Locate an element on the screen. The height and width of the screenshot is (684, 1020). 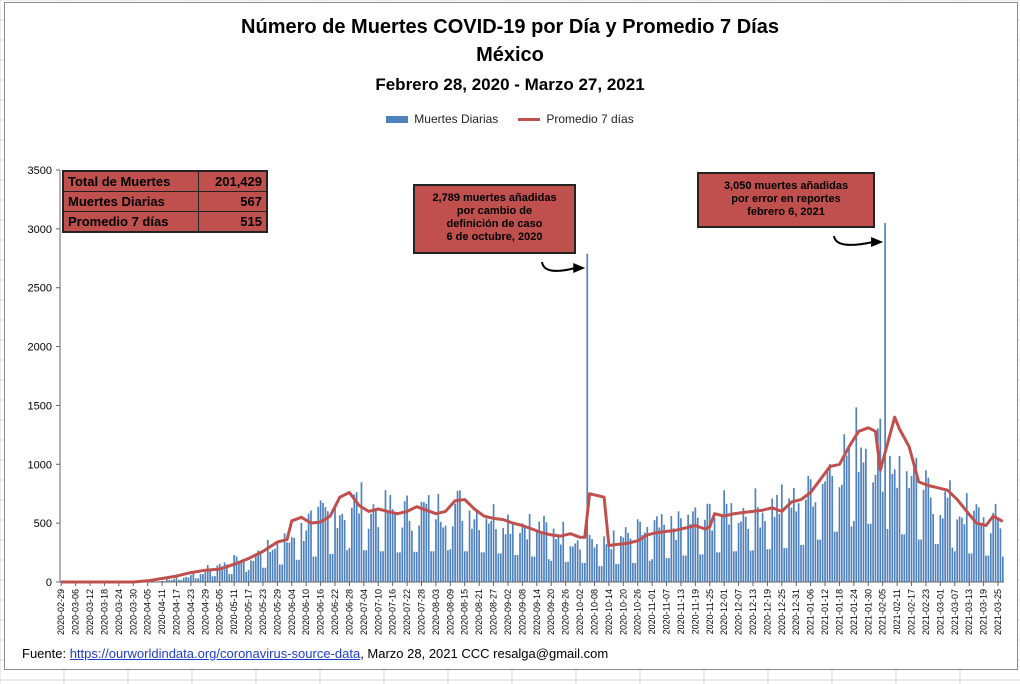
x-tick-label: 2020-05-11 is located at coordinates (234, 611).